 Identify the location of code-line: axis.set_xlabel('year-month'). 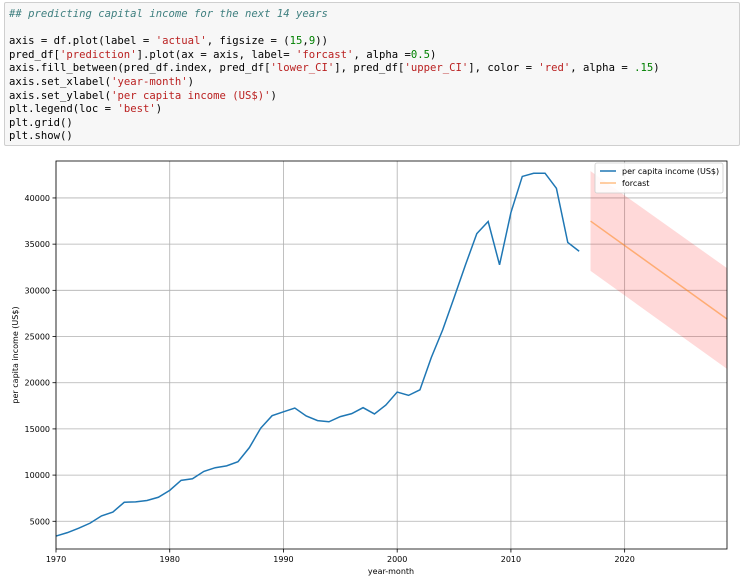
(334, 83).